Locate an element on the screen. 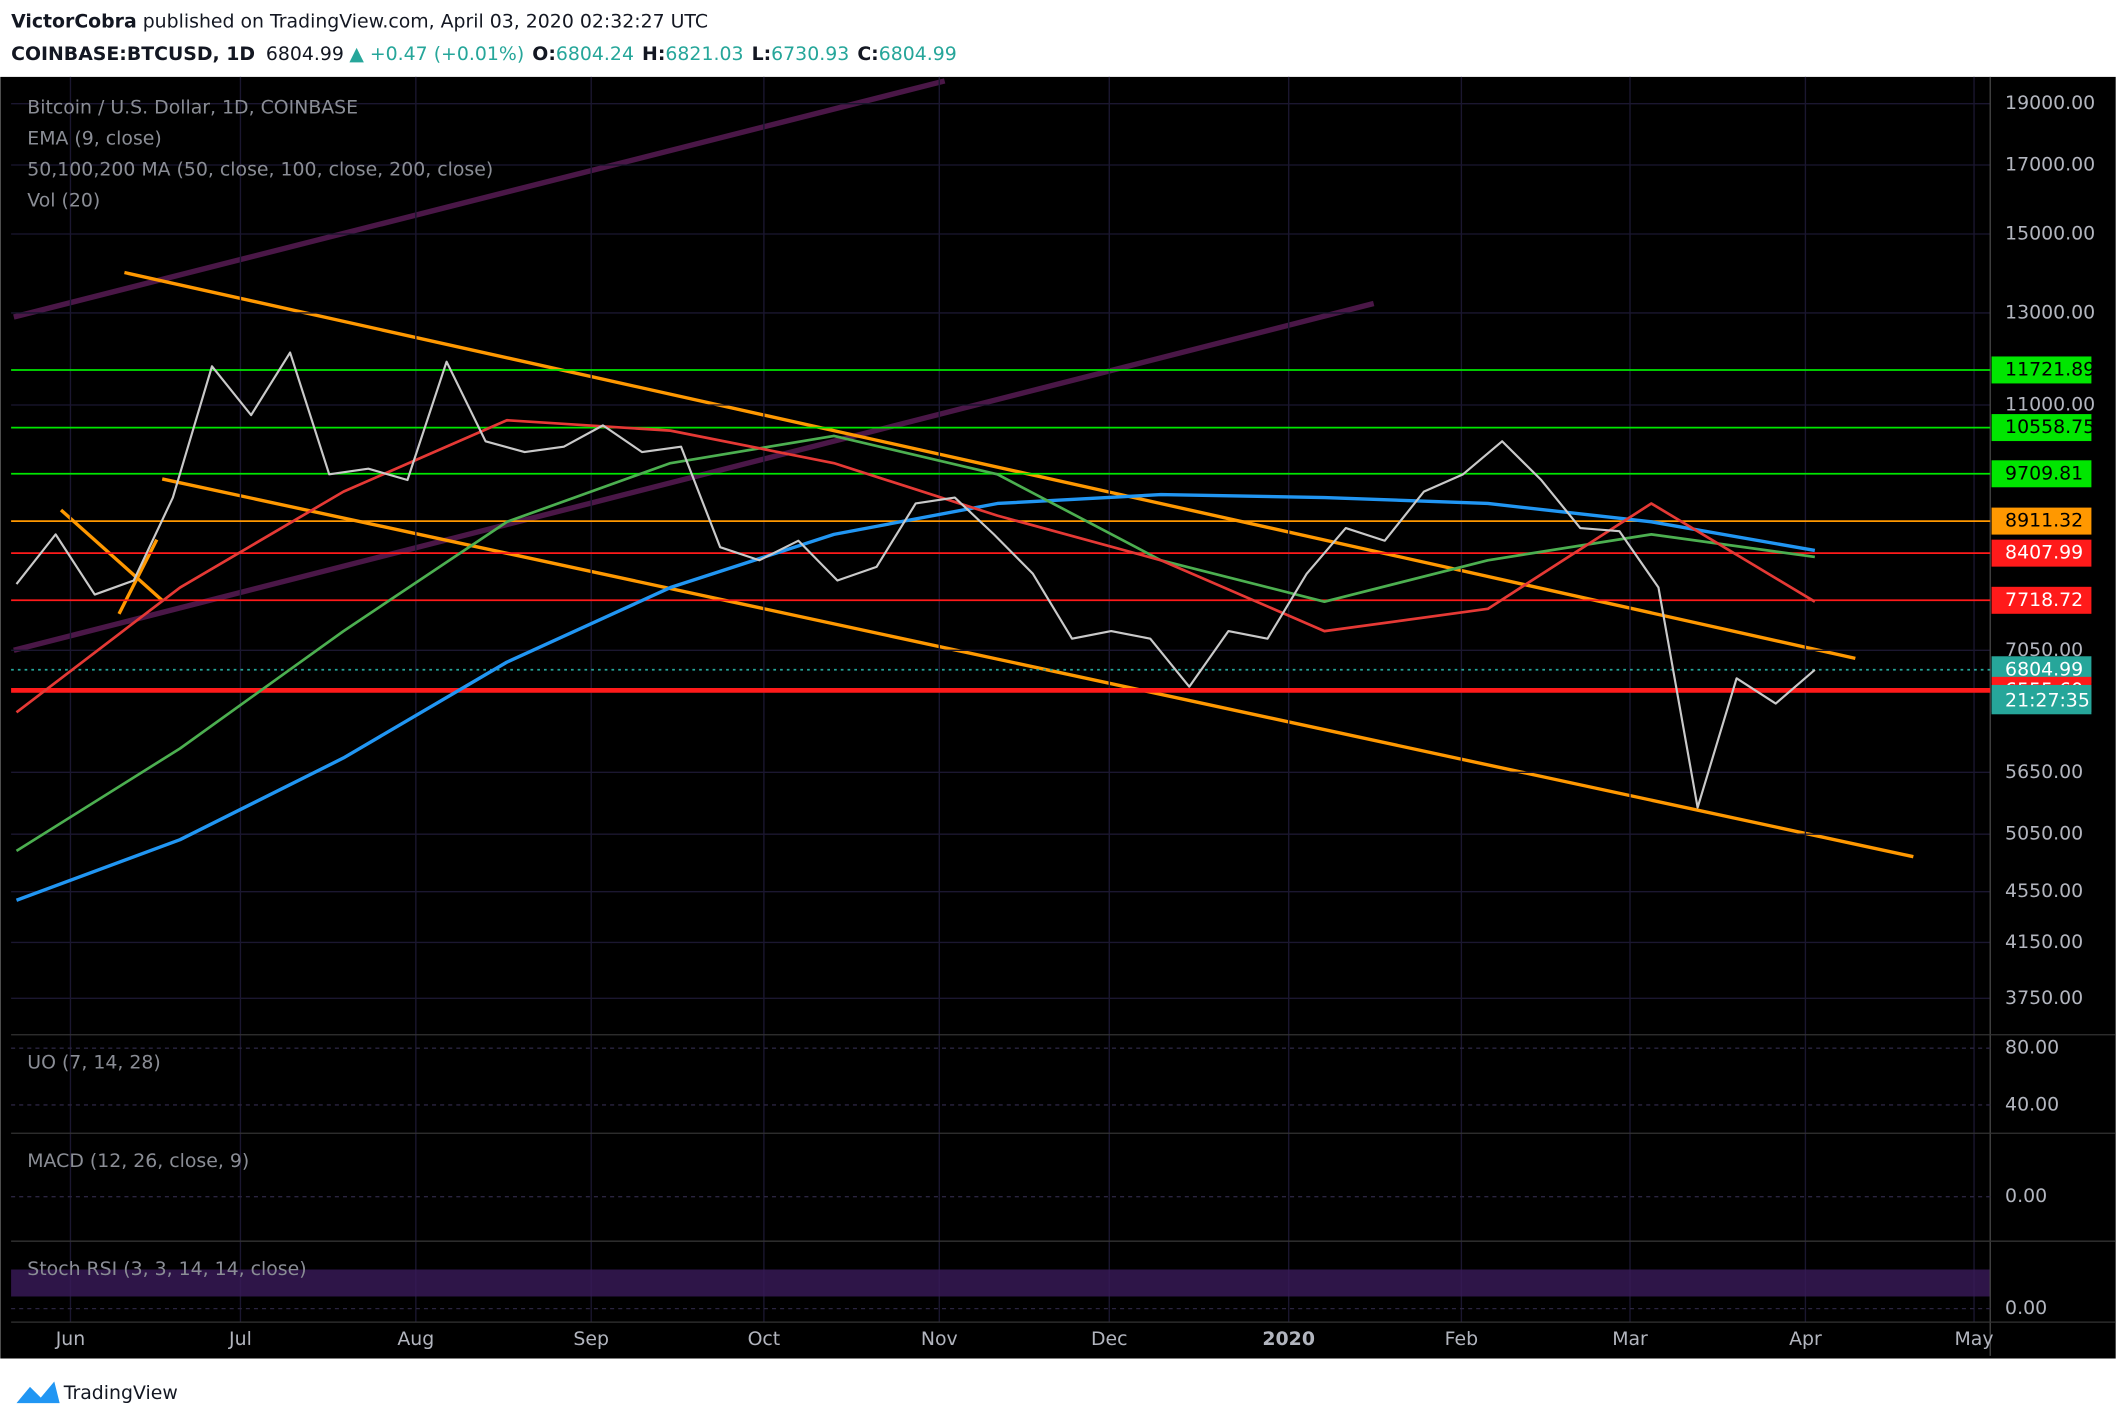  logo is located at coordinates (38, 1392).